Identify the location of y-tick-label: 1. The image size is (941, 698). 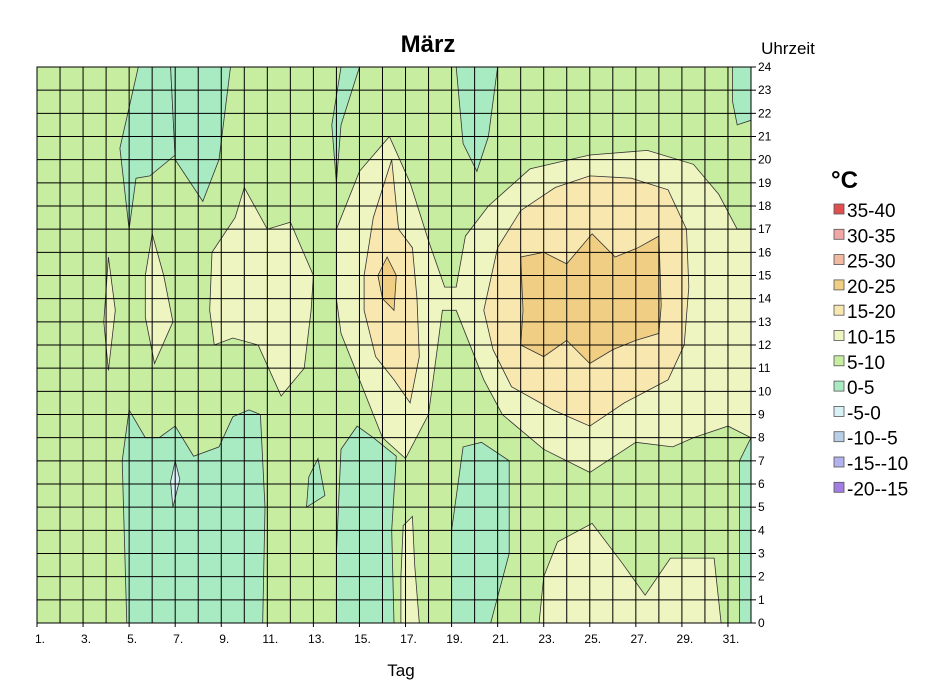
(761, 600).